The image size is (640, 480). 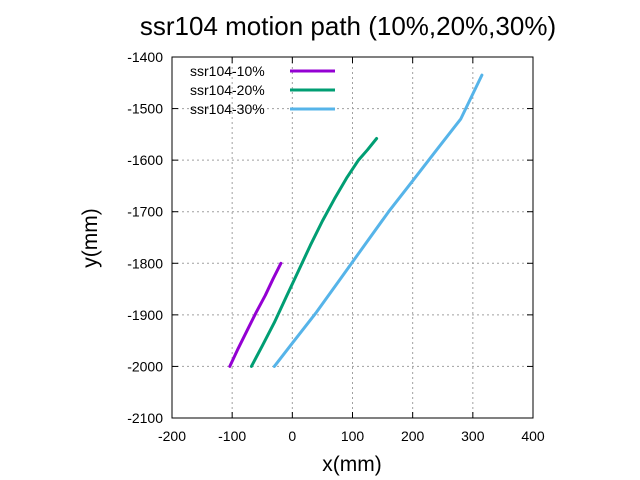 I want to click on x-tick-label: 400, so click(x=533, y=436).